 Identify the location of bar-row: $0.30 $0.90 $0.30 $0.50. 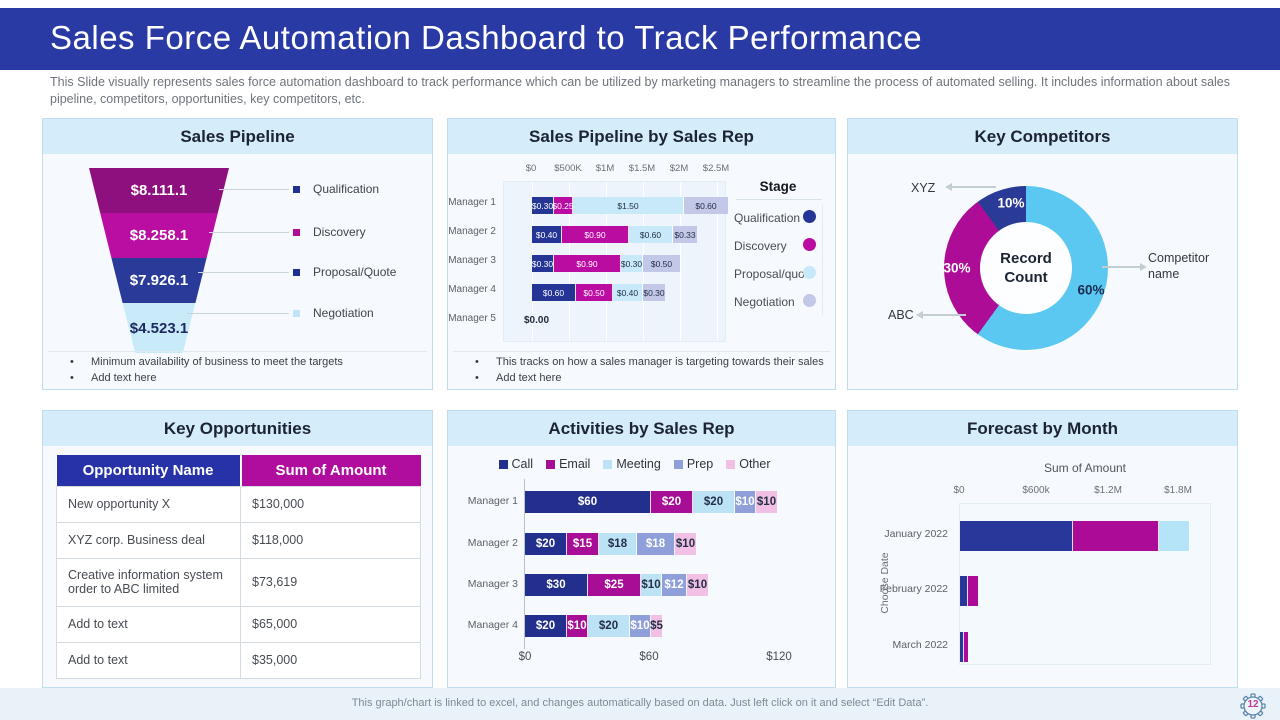
(606, 263).